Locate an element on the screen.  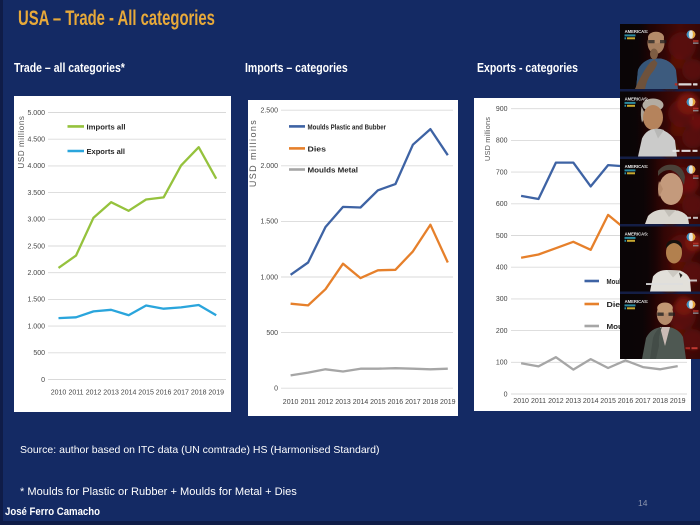
svg-text: 100 is located at coordinates (502, 363).